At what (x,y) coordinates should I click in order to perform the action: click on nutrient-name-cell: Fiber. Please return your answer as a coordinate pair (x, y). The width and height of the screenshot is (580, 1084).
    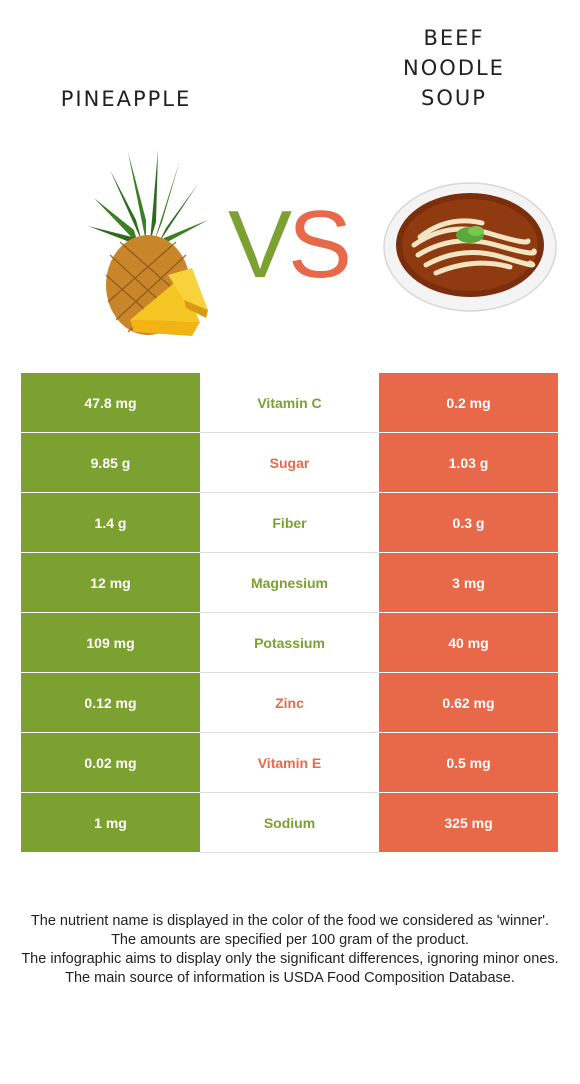
    Looking at the image, I should click on (289, 523).